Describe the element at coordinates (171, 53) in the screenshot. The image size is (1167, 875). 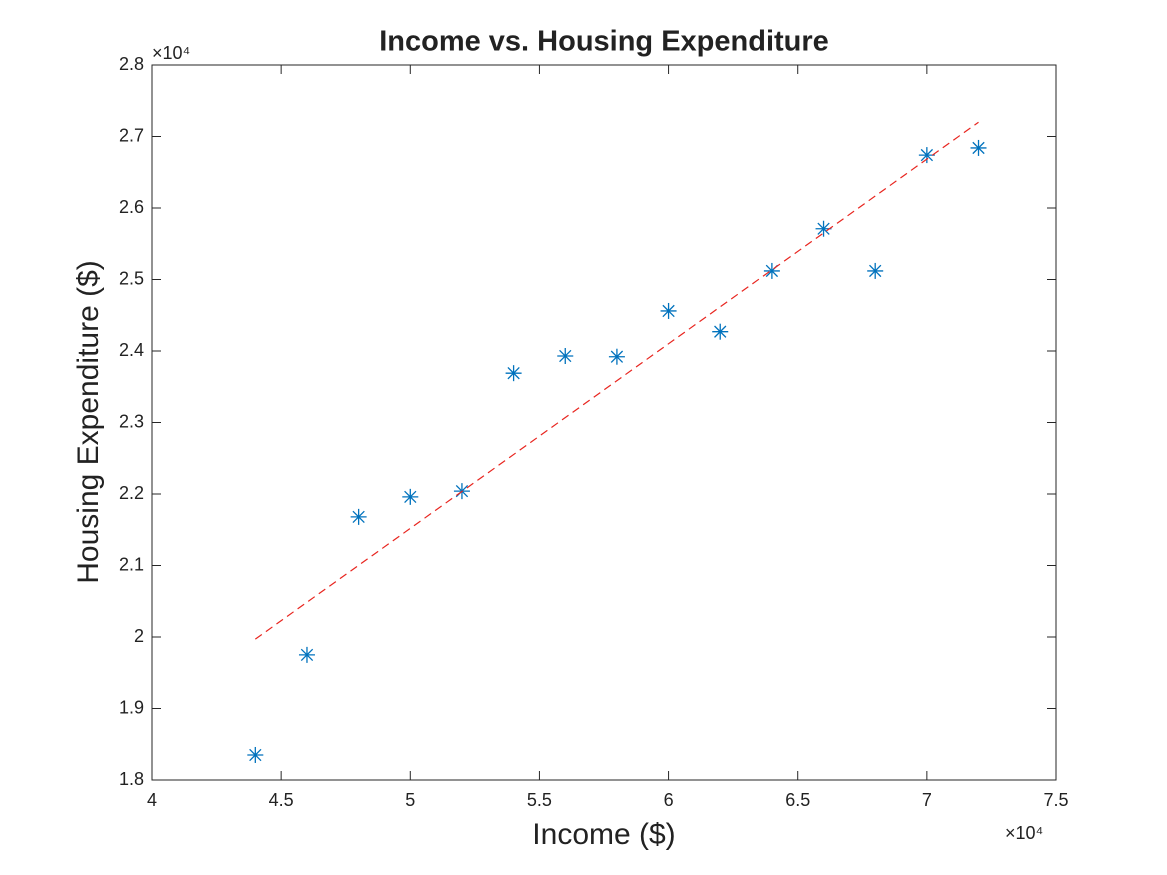
I see `y-multiplier: ×10⁴` at that location.